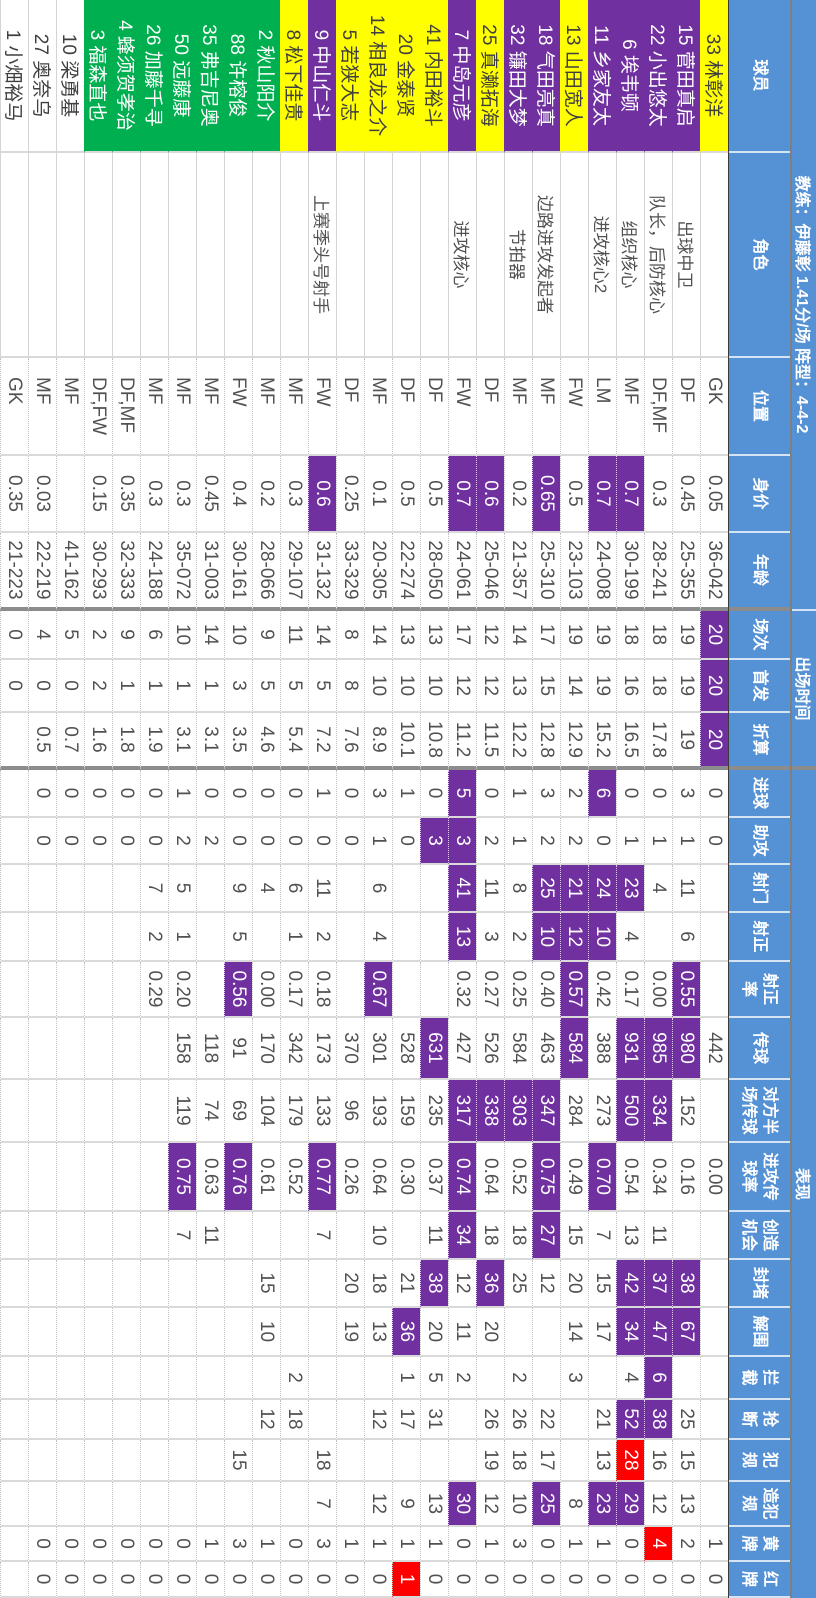 The height and width of the screenshot is (1598, 816). What do you see at coordinates (546, 889) in the screenshot?
I see `cell-shots: 25` at bounding box center [546, 889].